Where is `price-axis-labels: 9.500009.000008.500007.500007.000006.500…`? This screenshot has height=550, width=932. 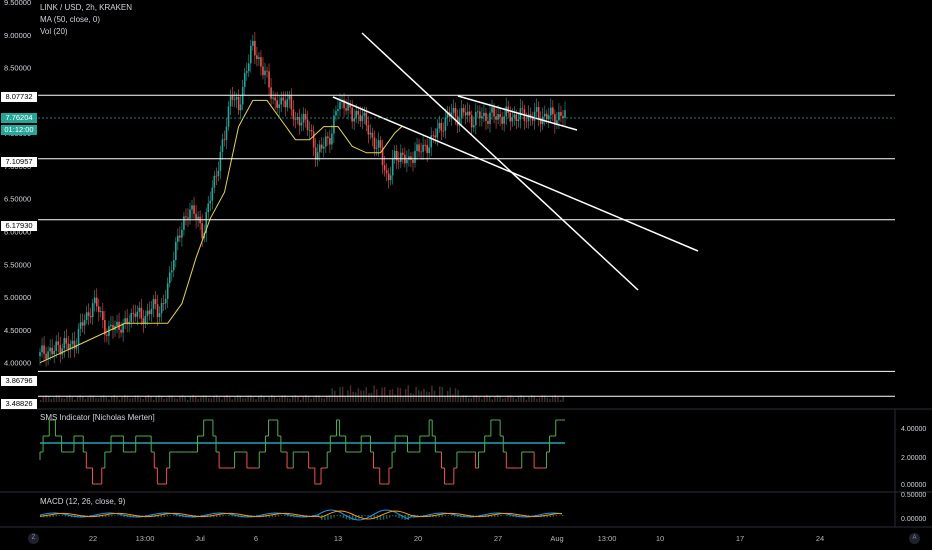
price-axis-labels: 9.500009.000008.500007.500007.000006.500… is located at coordinates (17, 184).